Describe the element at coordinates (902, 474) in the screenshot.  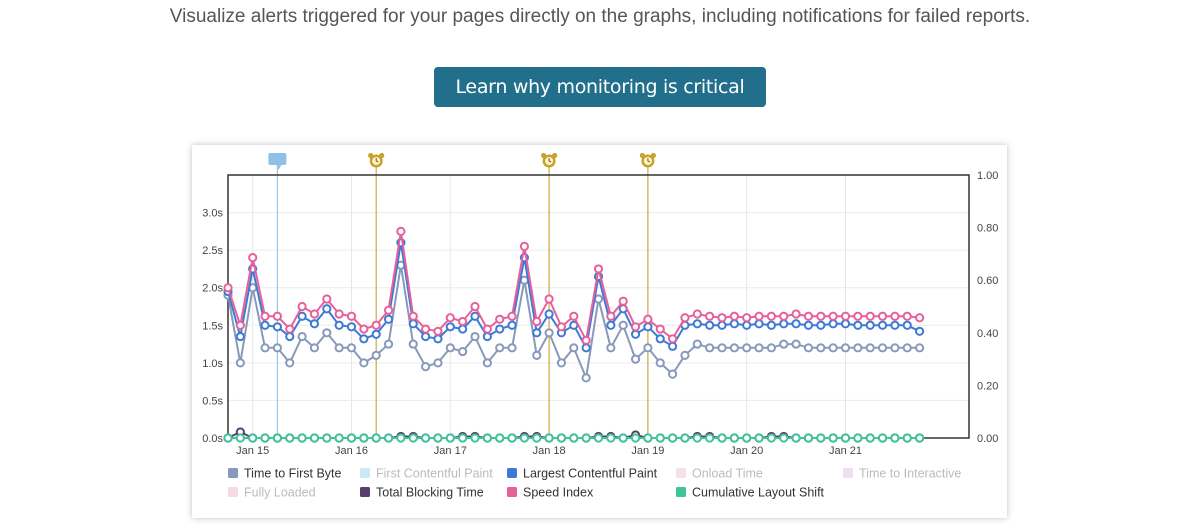
I see `legend-item-time-to-interactive: Time to Interactive` at that location.